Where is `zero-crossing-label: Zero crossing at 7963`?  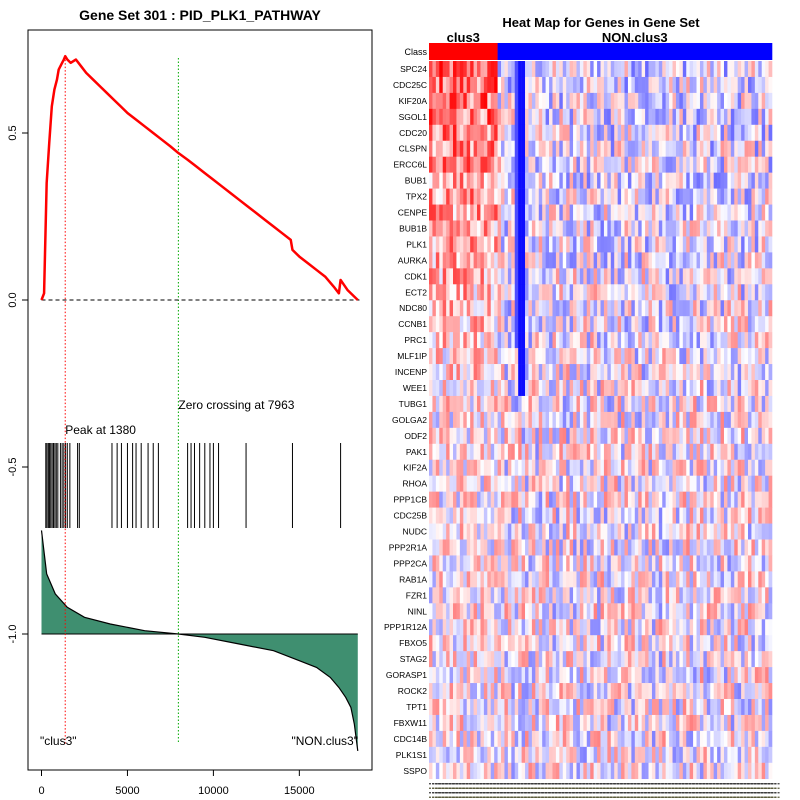 zero-crossing-label: Zero crossing at 7963 is located at coordinates (236, 405).